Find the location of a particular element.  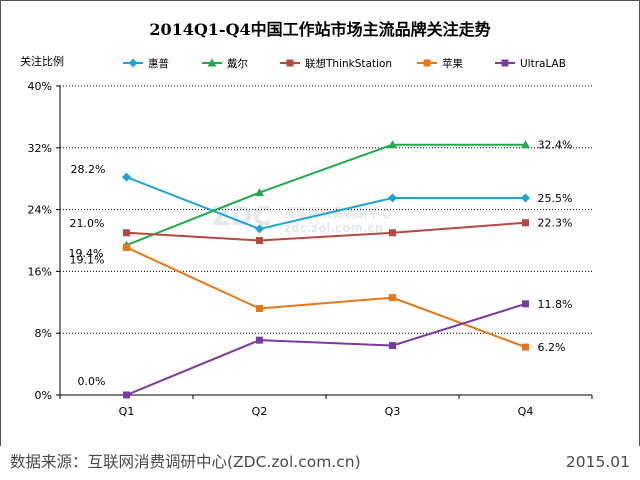

x-tick-label: Q2 is located at coordinates (260, 411).